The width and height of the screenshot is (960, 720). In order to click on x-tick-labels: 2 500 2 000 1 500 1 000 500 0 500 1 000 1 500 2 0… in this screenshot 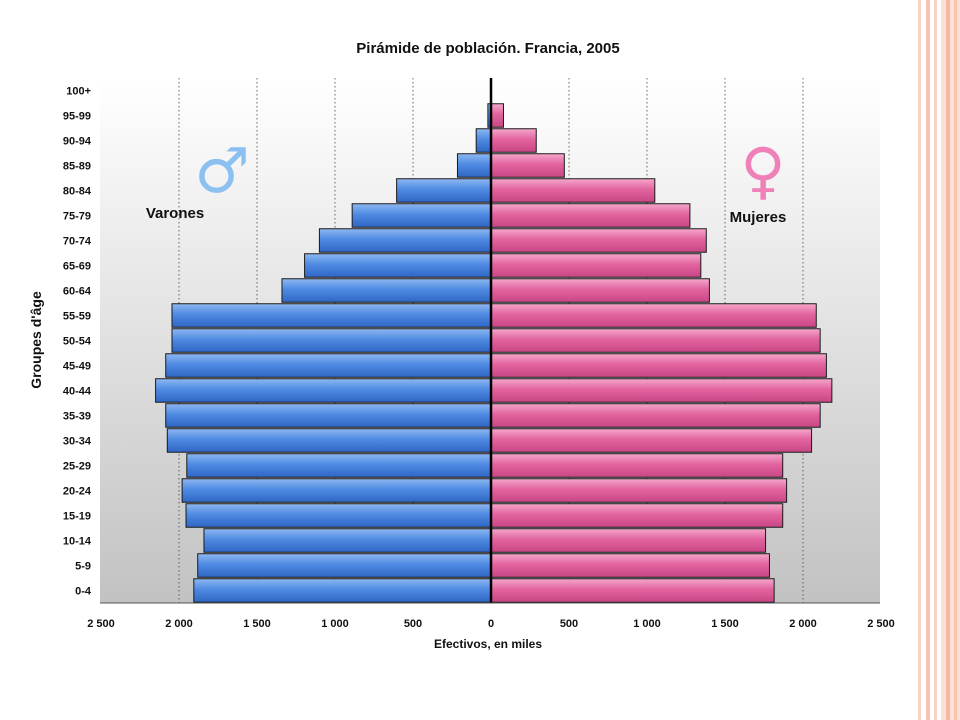, I will do `click(491, 624)`.